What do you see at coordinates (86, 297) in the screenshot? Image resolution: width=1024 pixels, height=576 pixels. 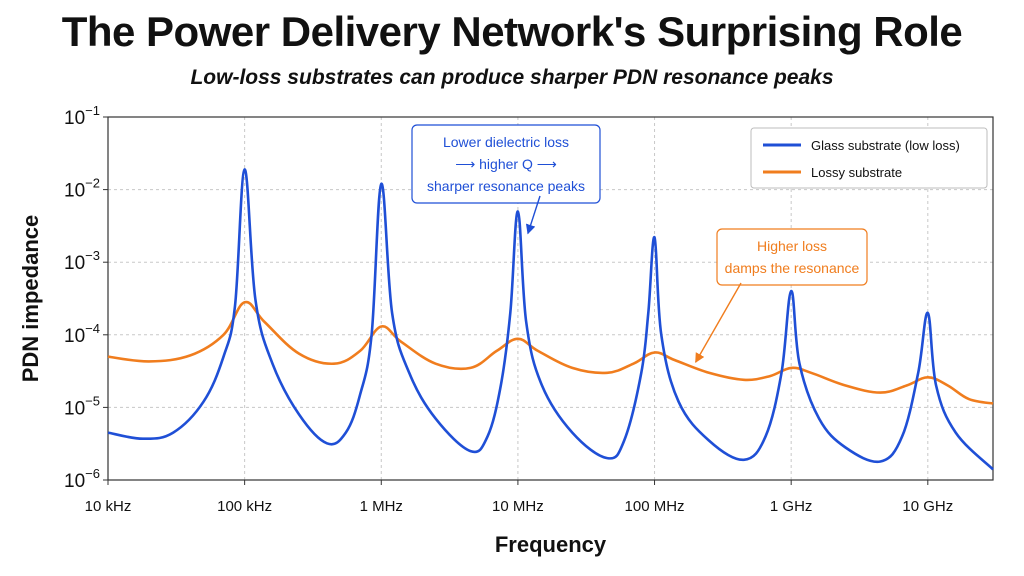 I see `y-axis-ticks: 10⁻¹ 10⁻² 10⁻³ 10⁻⁴ 10⁻⁵ 10⁻⁶` at bounding box center [86, 297].